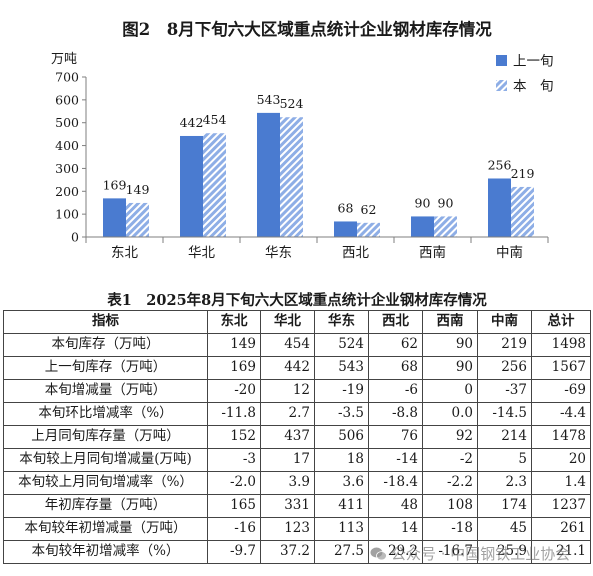 This screenshot has height=576, width=593. I want to click on table-cell: -16.7, so click(450, 552).